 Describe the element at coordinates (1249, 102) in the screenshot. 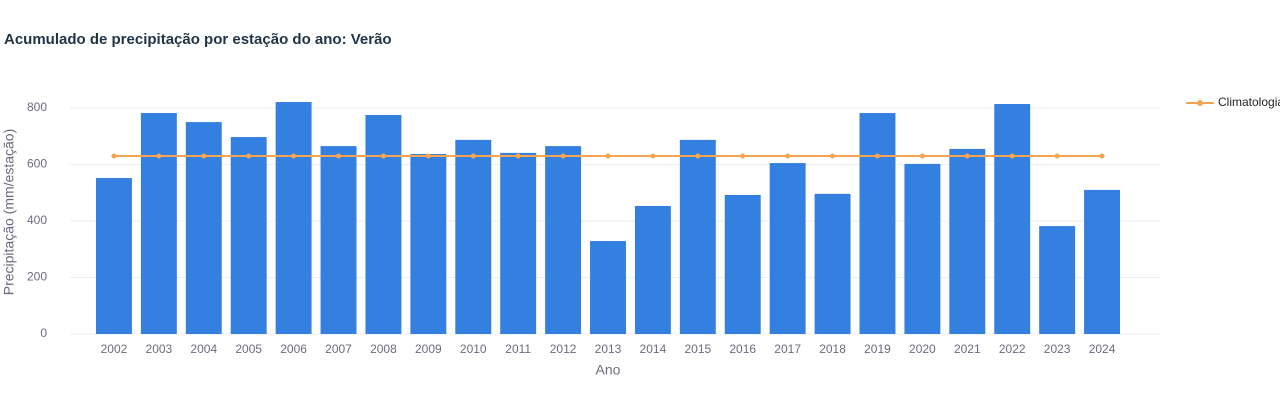

I see `legend-label: Climatologia` at that location.